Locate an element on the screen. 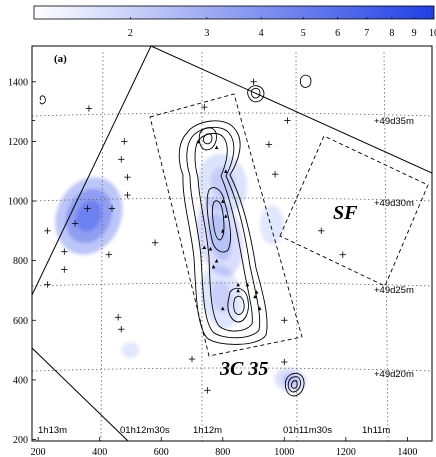 This screenshot has width=436, height=457. y-tick-label: 1400 is located at coordinates (18, 82).